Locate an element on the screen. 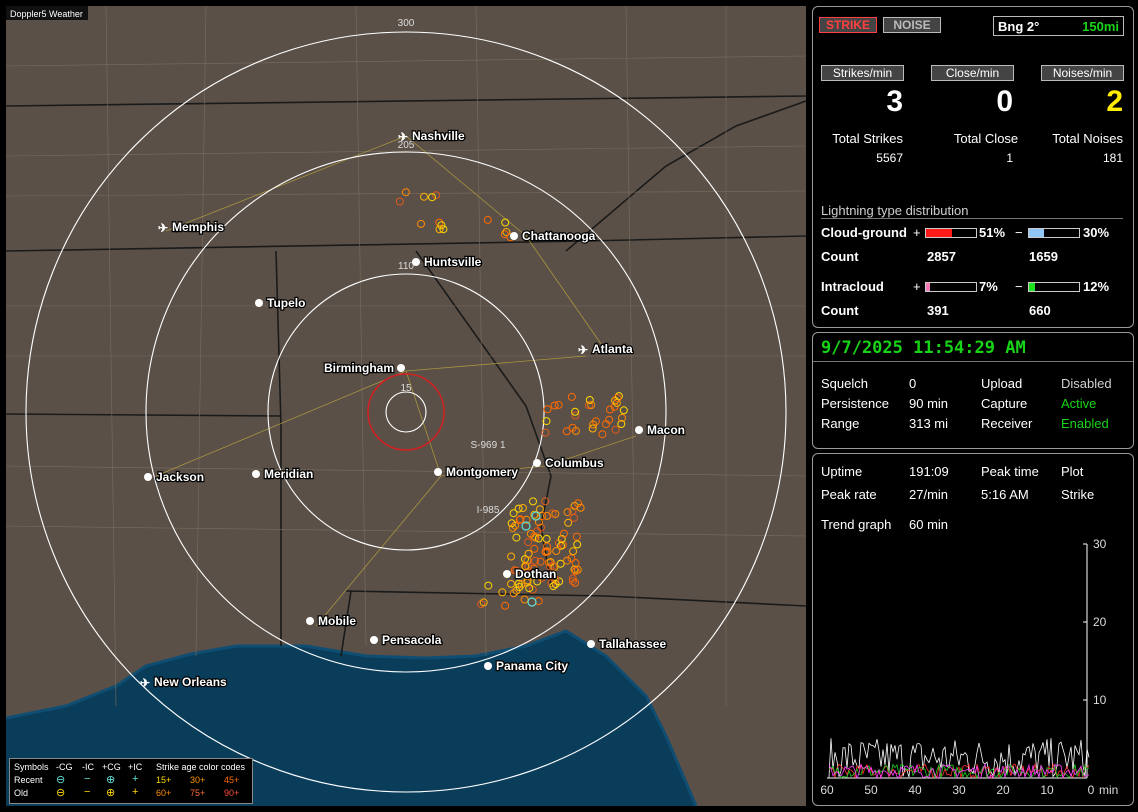 This screenshot has width=1138, height=812. neg-cg-old-icon: ⊖ is located at coordinates (61, 793).